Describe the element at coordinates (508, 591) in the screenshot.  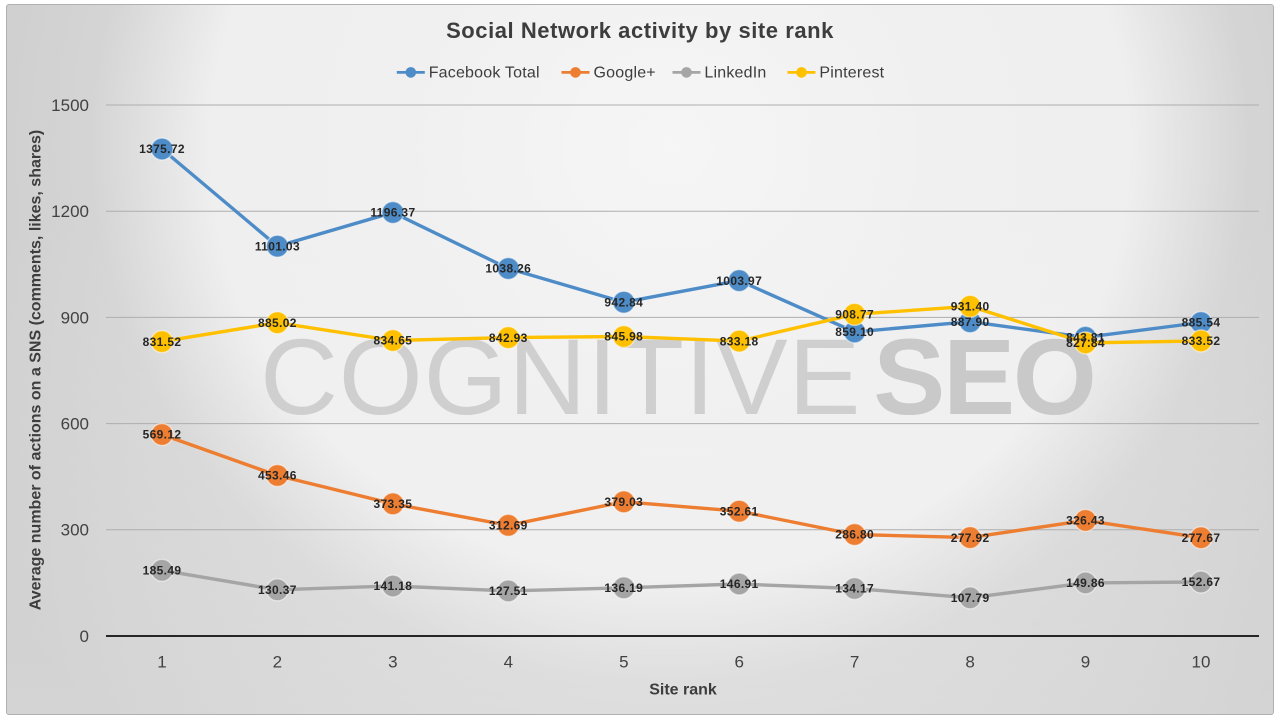
I see `svg-text: 127.51` at that location.